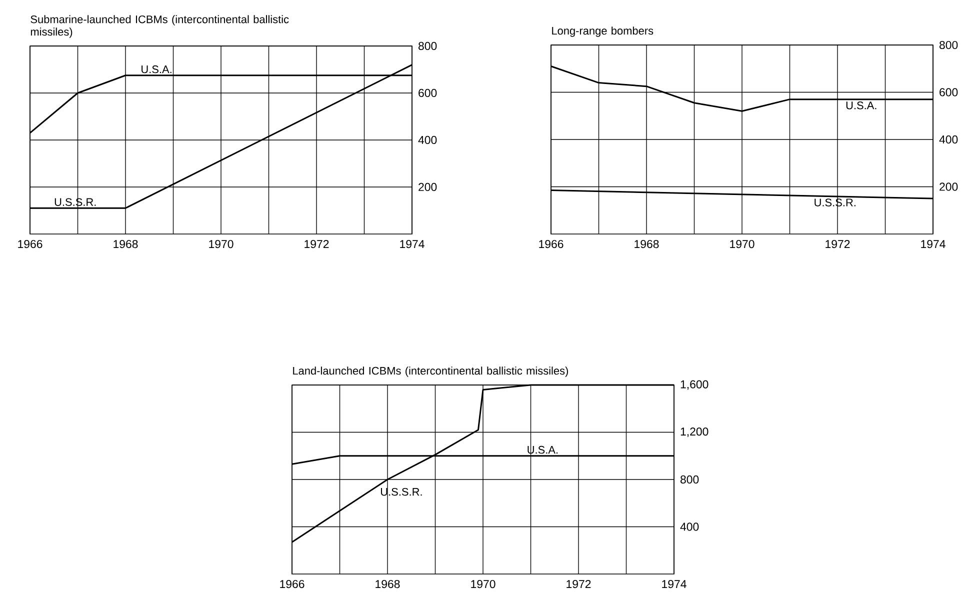  What do you see at coordinates (159, 26) in the screenshot?
I see `chart-title: Submarine-launched ICBMs (intercontinental ballistic missiles)` at bounding box center [159, 26].